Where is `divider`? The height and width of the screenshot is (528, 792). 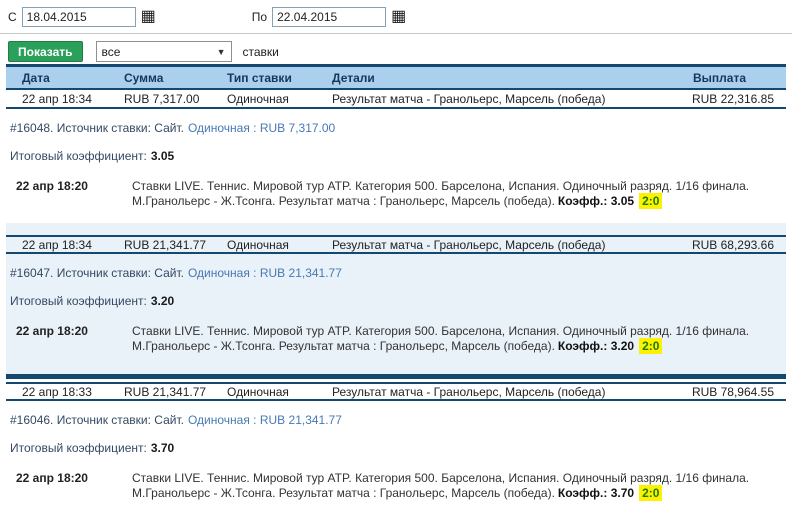 divider is located at coordinates (396, 33).